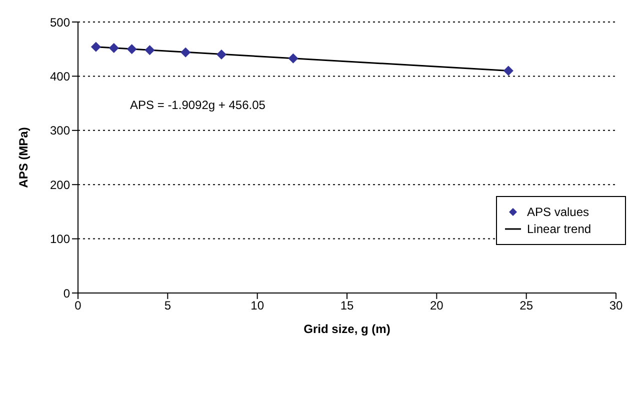 This screenshot has width=634, height=410. Describe the element at coordinates (257, 305) in the screenshot. I see `x-tick-label: 10` at that location.